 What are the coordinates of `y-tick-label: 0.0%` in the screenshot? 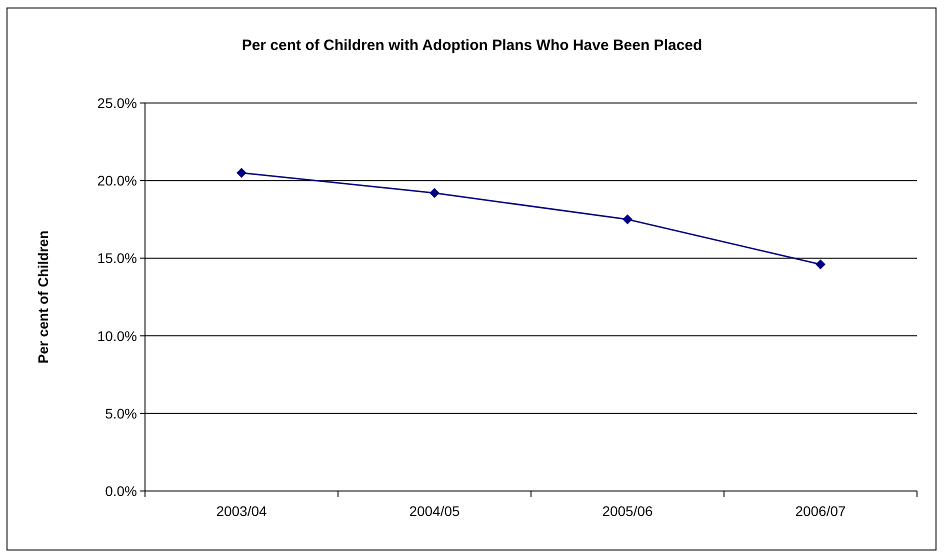 It's located at (121, 491).